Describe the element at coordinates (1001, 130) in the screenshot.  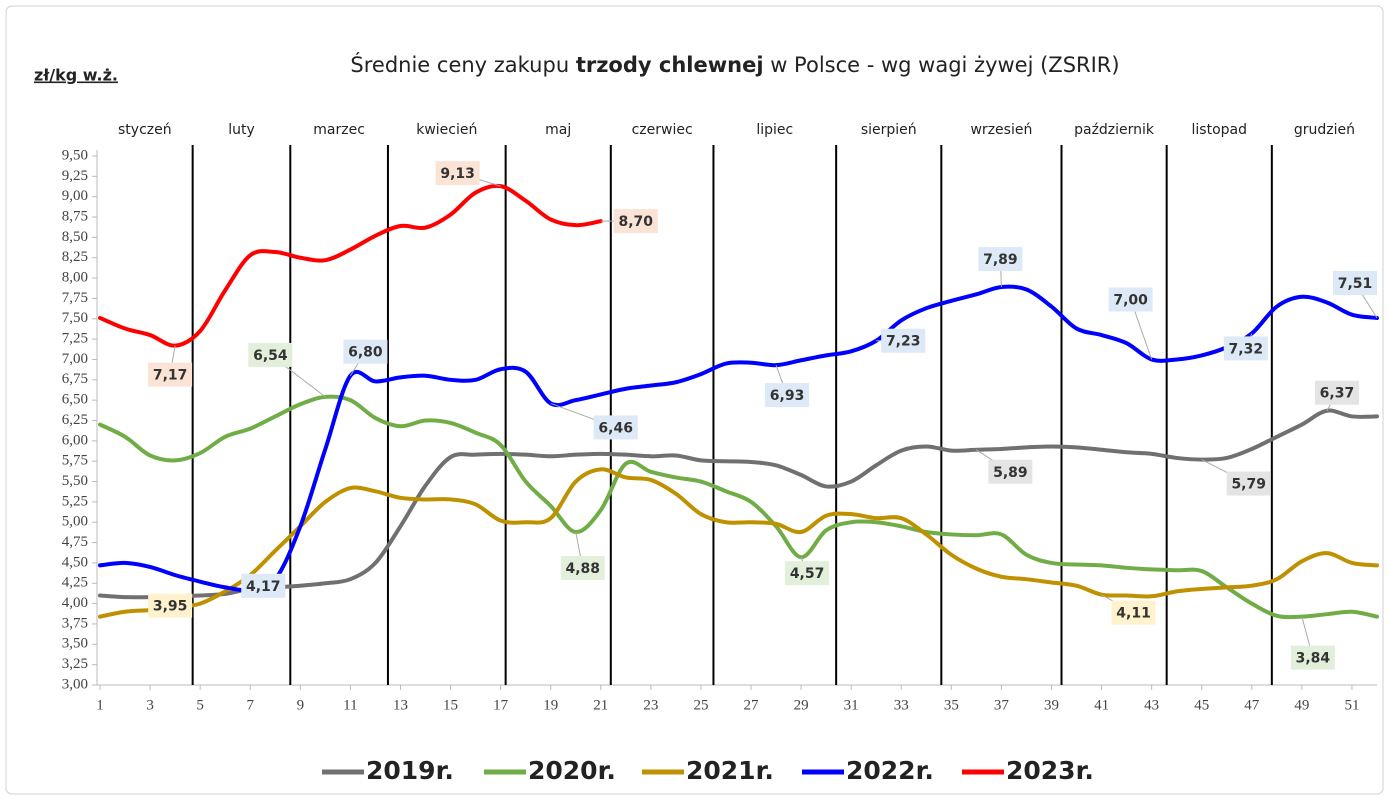
I see `month-label: wrzesień` at that location.